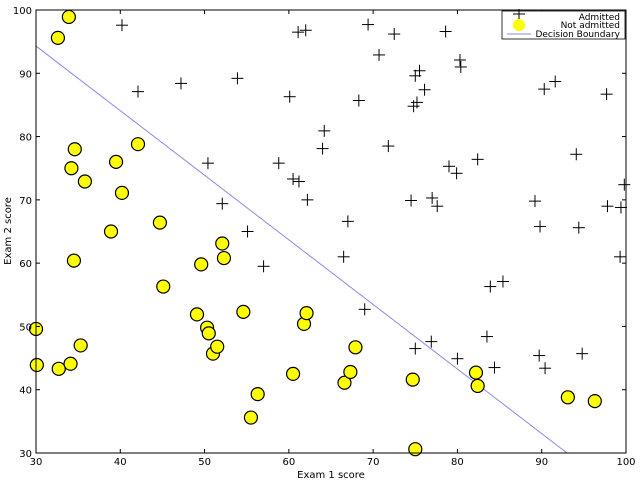  I want to click on y-tick-label: 90, so click(25, 74).